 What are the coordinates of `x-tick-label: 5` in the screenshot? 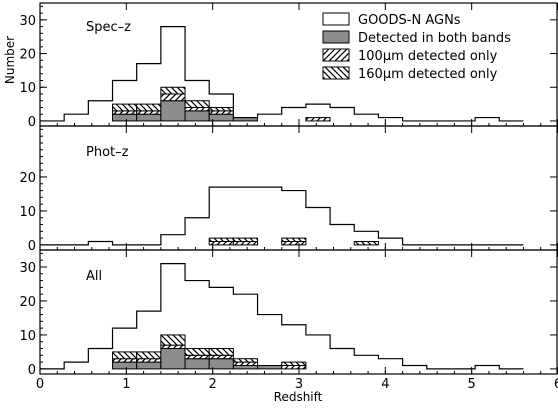 It's located at (472, 384).